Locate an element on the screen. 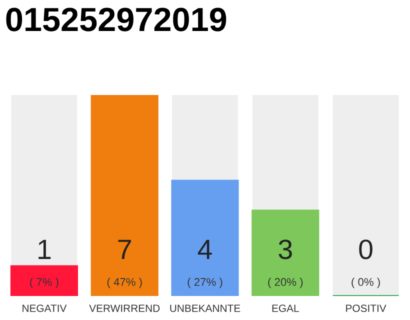  annotation: 4 is located at coordinates (205, 249).